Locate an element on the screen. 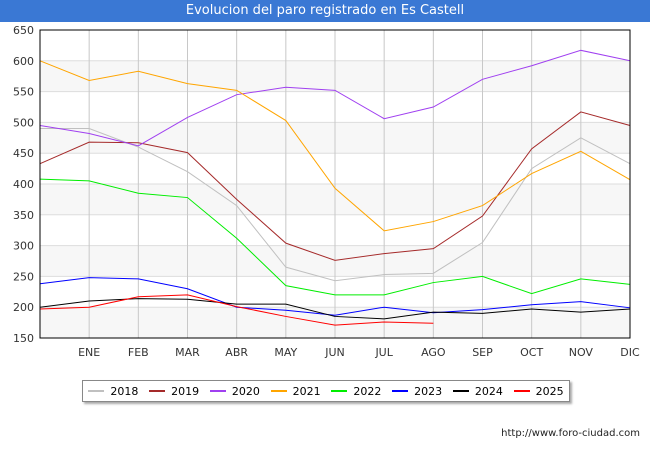 This screenshot has width=650, height=450. legend-label: 2022 is located at coordinates (367, 391).